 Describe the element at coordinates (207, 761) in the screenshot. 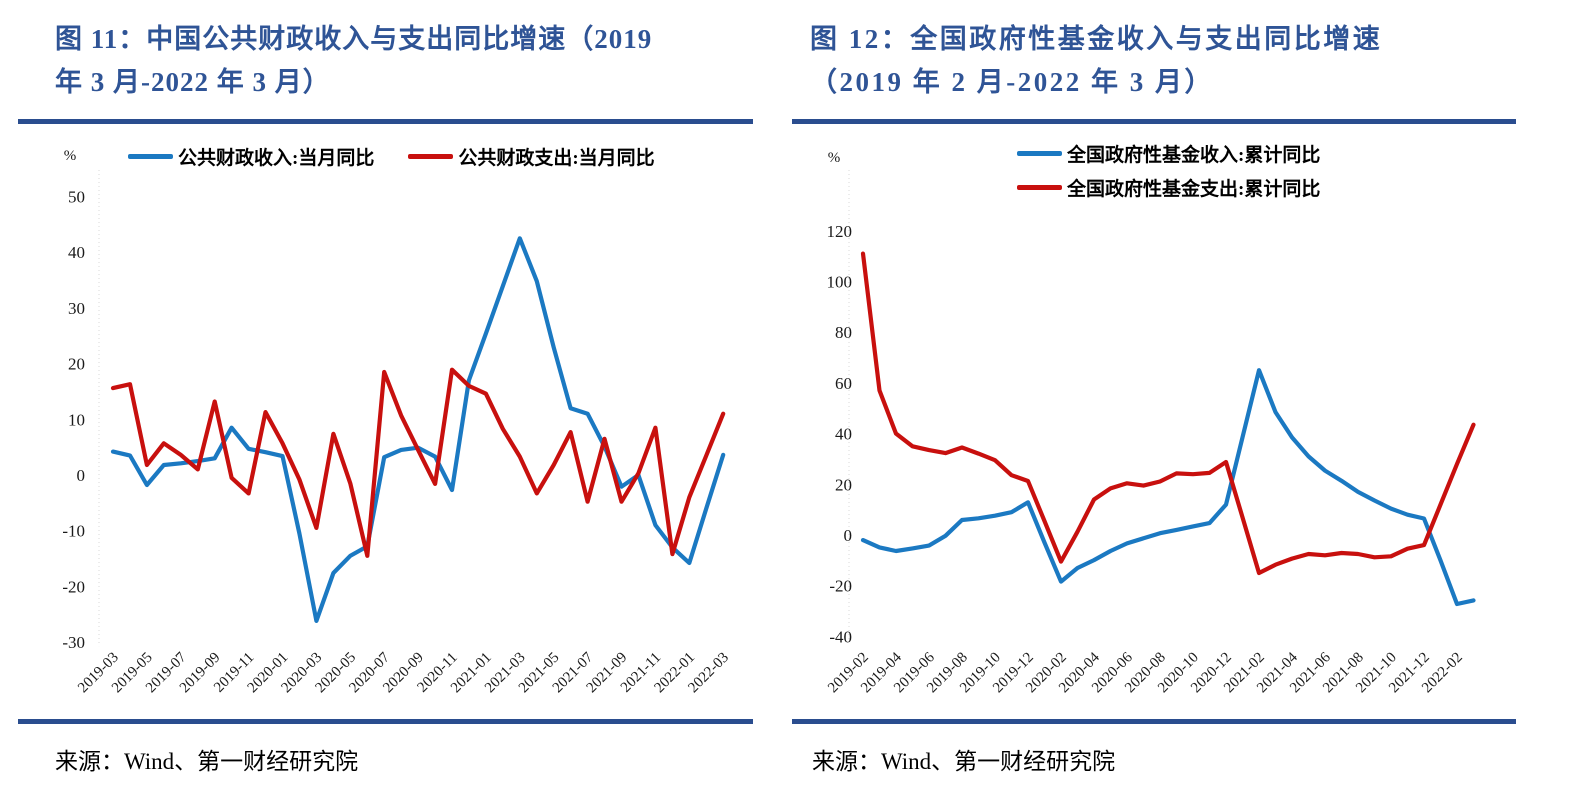

I see `figure-11-source: 来源：Wind、第一财经研究院` at that location.